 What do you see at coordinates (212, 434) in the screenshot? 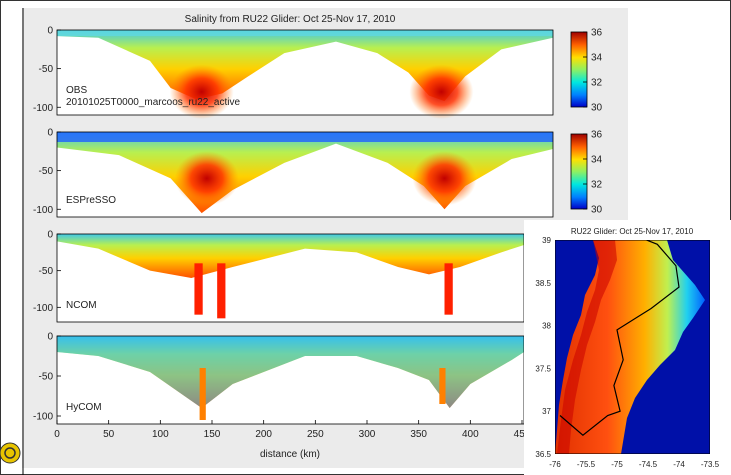
I see `x-tick-label: 150` at bounding box center [212, 434].